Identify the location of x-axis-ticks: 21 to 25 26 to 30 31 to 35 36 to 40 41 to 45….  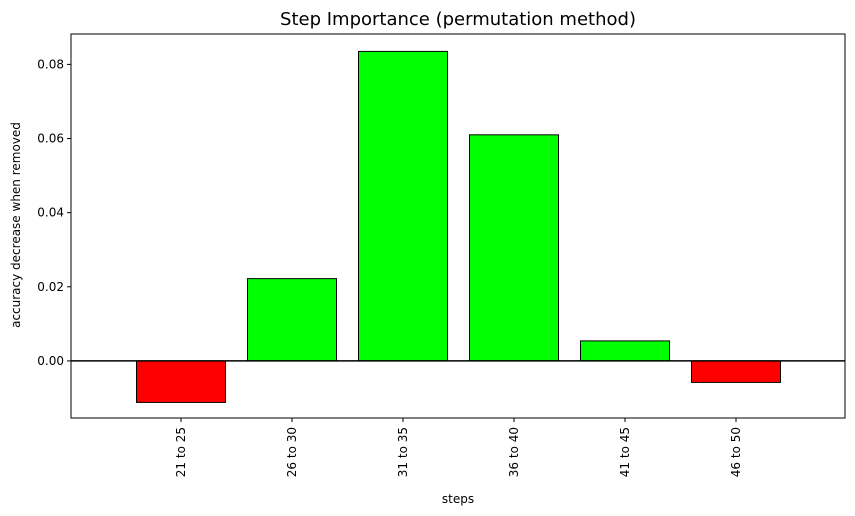
(458, 447).